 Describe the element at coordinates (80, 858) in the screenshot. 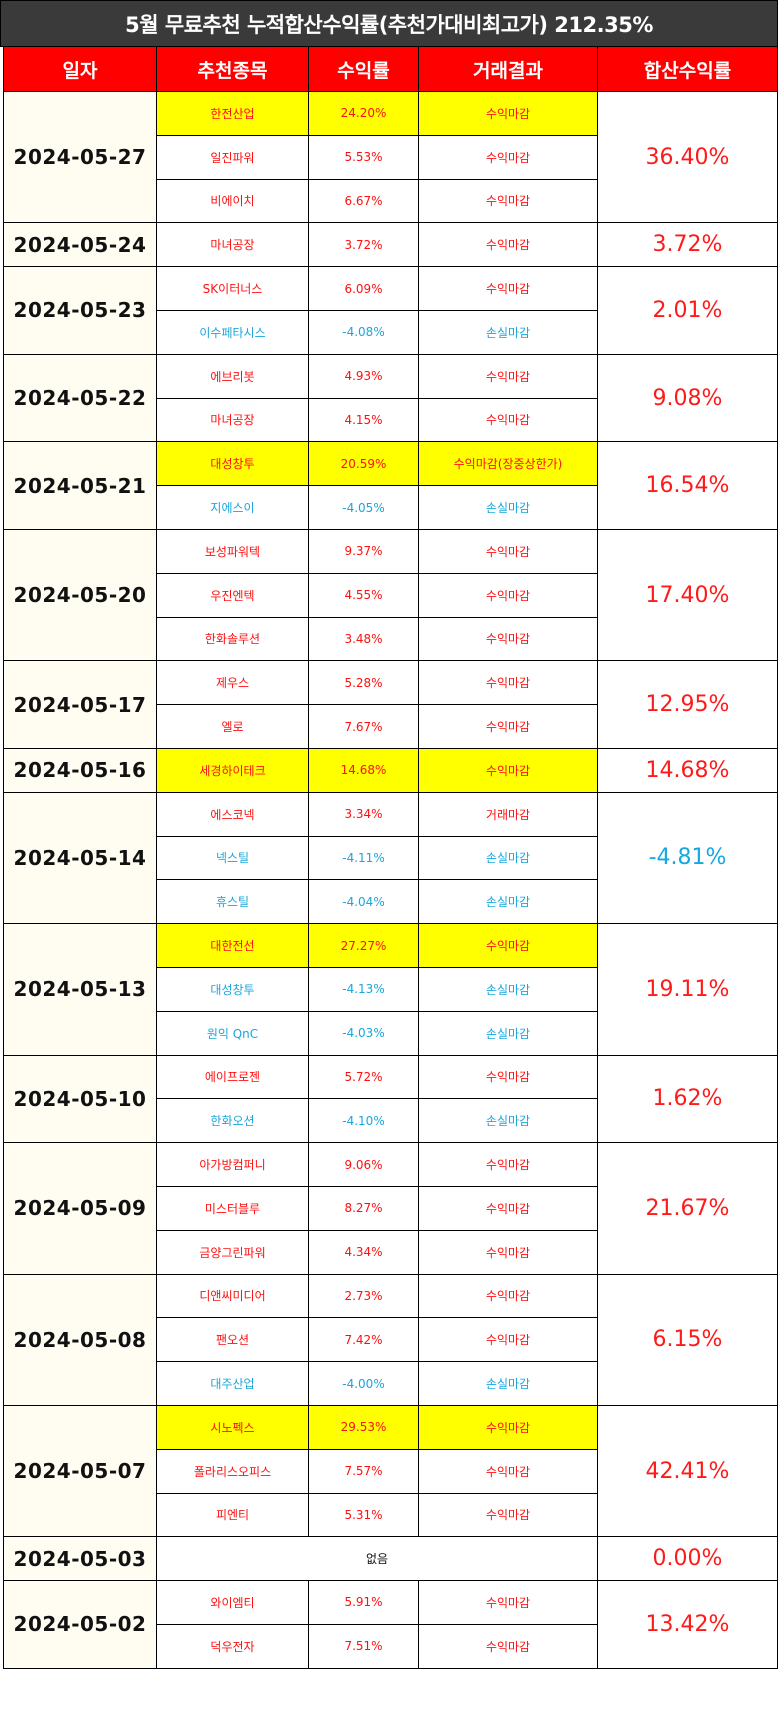

I see `date-cell: 2024-05-14` at that location.